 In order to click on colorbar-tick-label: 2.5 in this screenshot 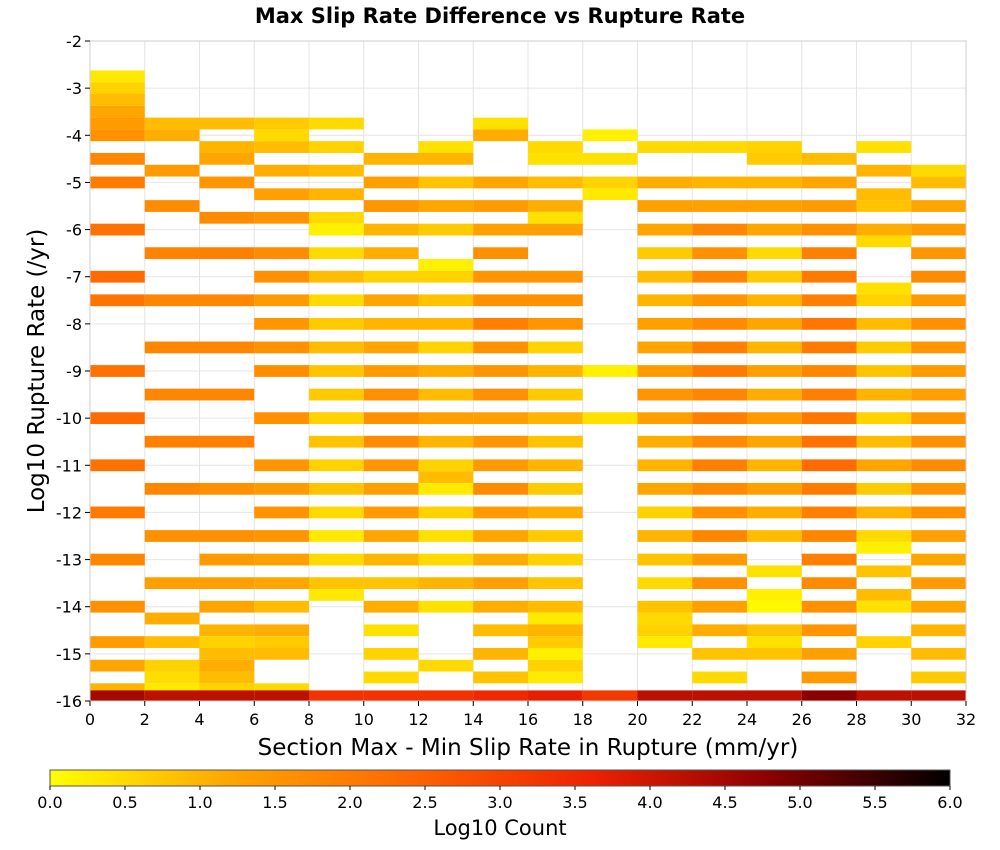, I will do `click(424, 802)`.